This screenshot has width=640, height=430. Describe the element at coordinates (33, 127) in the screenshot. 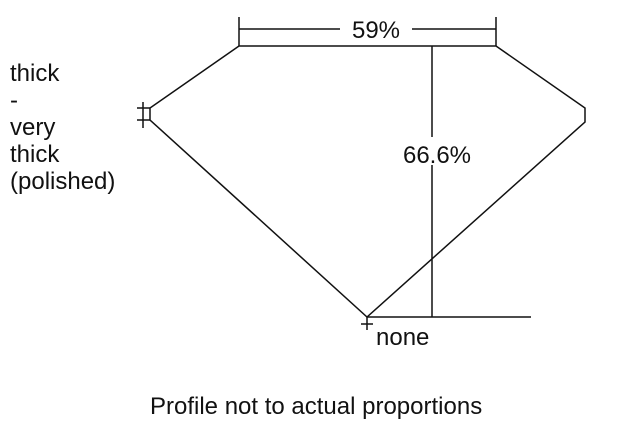

I see `girdle-line: very` at that location.